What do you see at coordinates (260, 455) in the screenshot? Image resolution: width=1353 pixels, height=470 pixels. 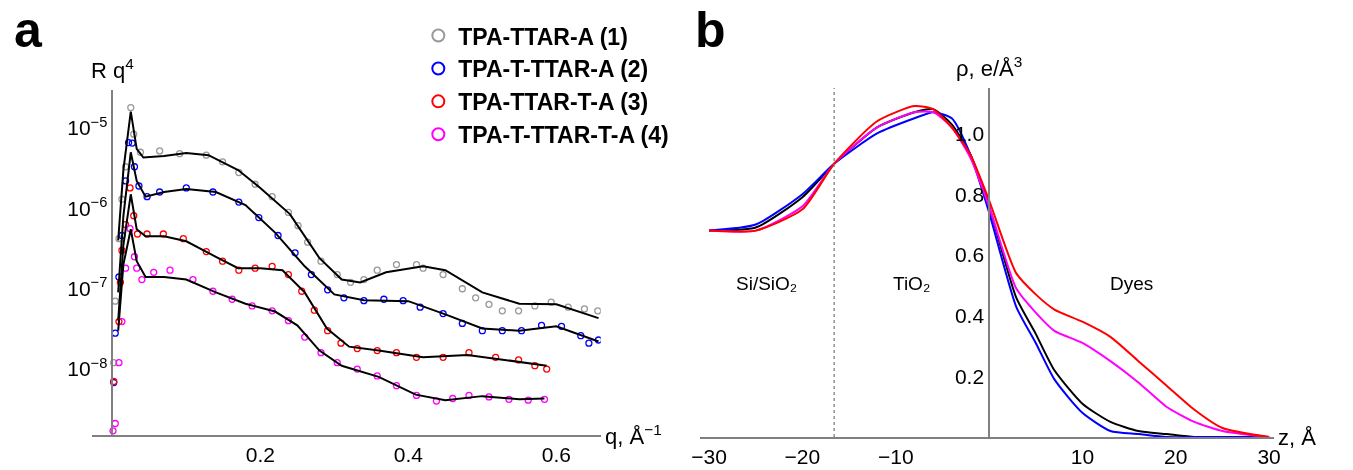 I see `x-tick-label: 0.2` at bounding box center [260, 455].